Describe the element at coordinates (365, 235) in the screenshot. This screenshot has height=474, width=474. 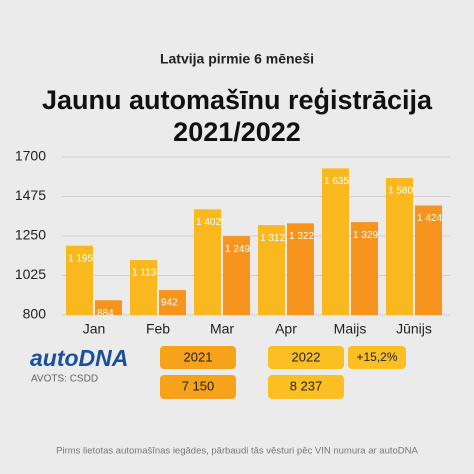
I see `value-label: 1 329` at that location.